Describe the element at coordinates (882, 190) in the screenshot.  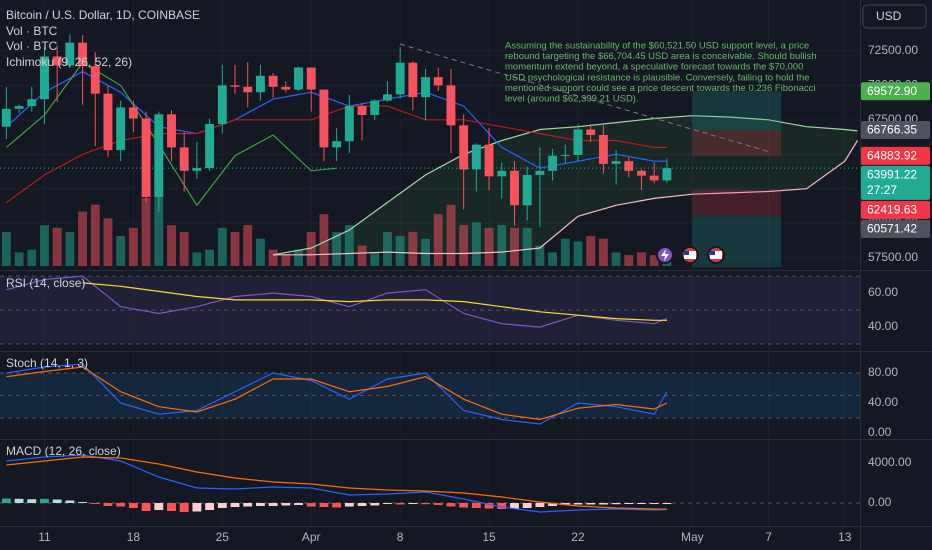
I see `price-countdown: 27:27` at that location.